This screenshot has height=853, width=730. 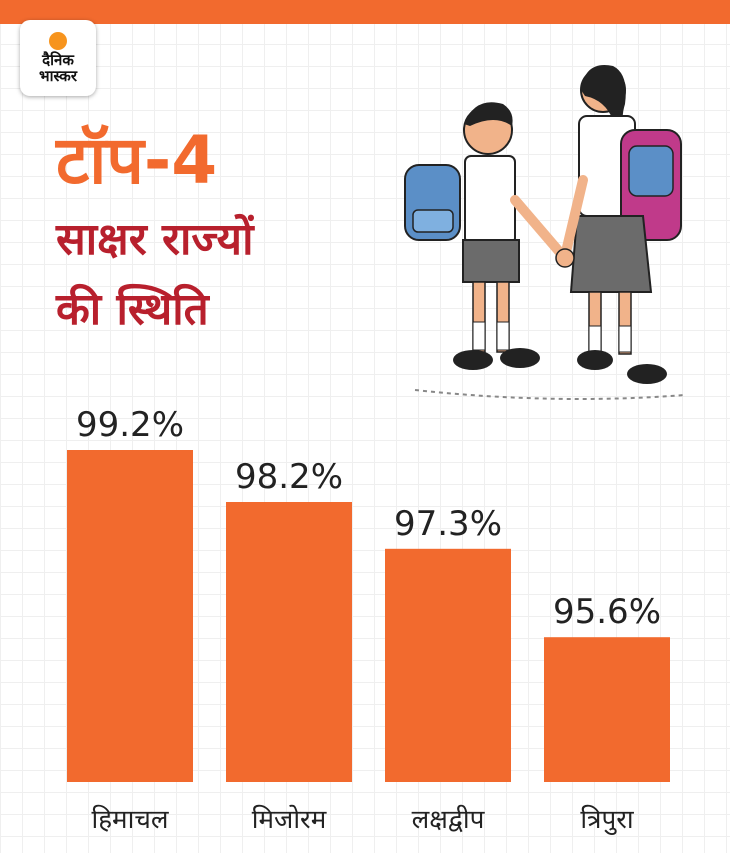 I want to click on boy-figure, so click(x=486, y=236).